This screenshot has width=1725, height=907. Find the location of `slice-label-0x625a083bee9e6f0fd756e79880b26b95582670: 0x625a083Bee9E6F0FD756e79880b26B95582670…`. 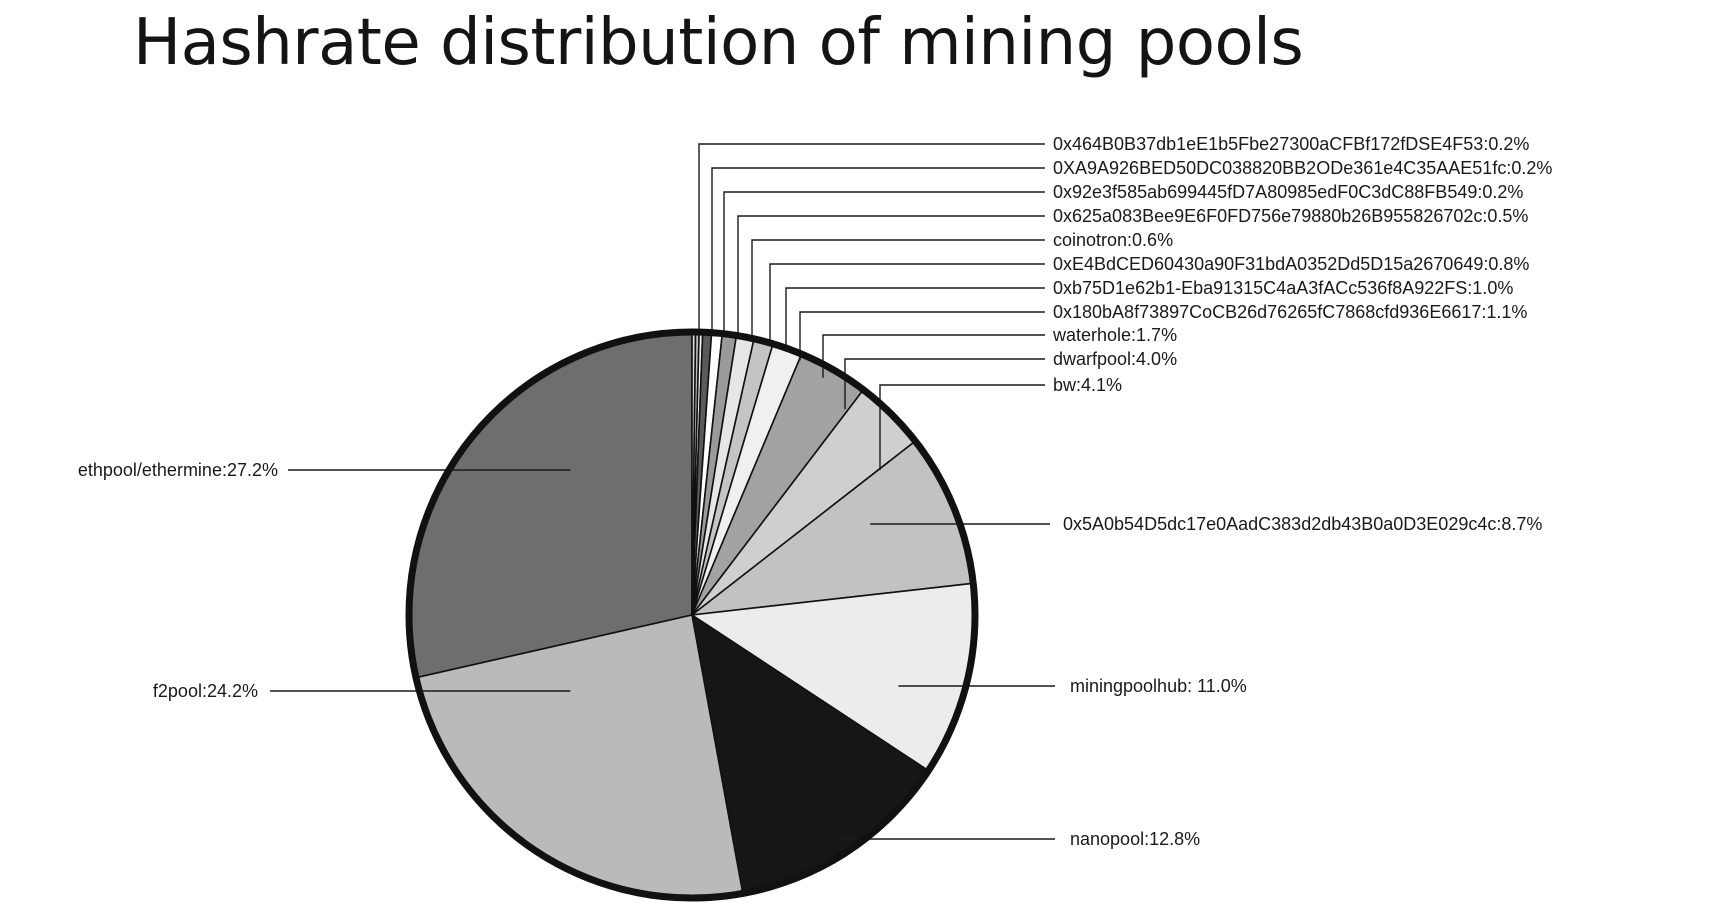

slice-label-0x625a083bee9e6f0fd756e79880b26b95582670: 0x625a083Bee9E6F0FD756e79880b26B95582670… is located at coordinates (1290, 216).